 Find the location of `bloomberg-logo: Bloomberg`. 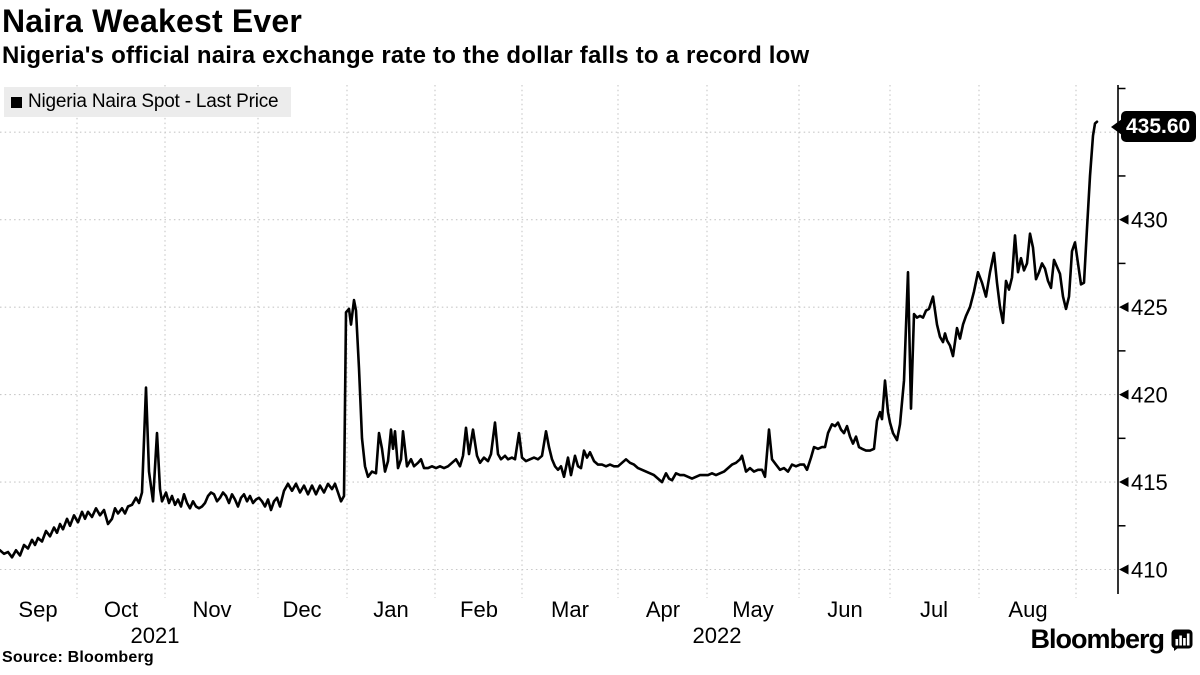

bloomberg-logo: Bloomberg is located at coordinates (1111, 639).